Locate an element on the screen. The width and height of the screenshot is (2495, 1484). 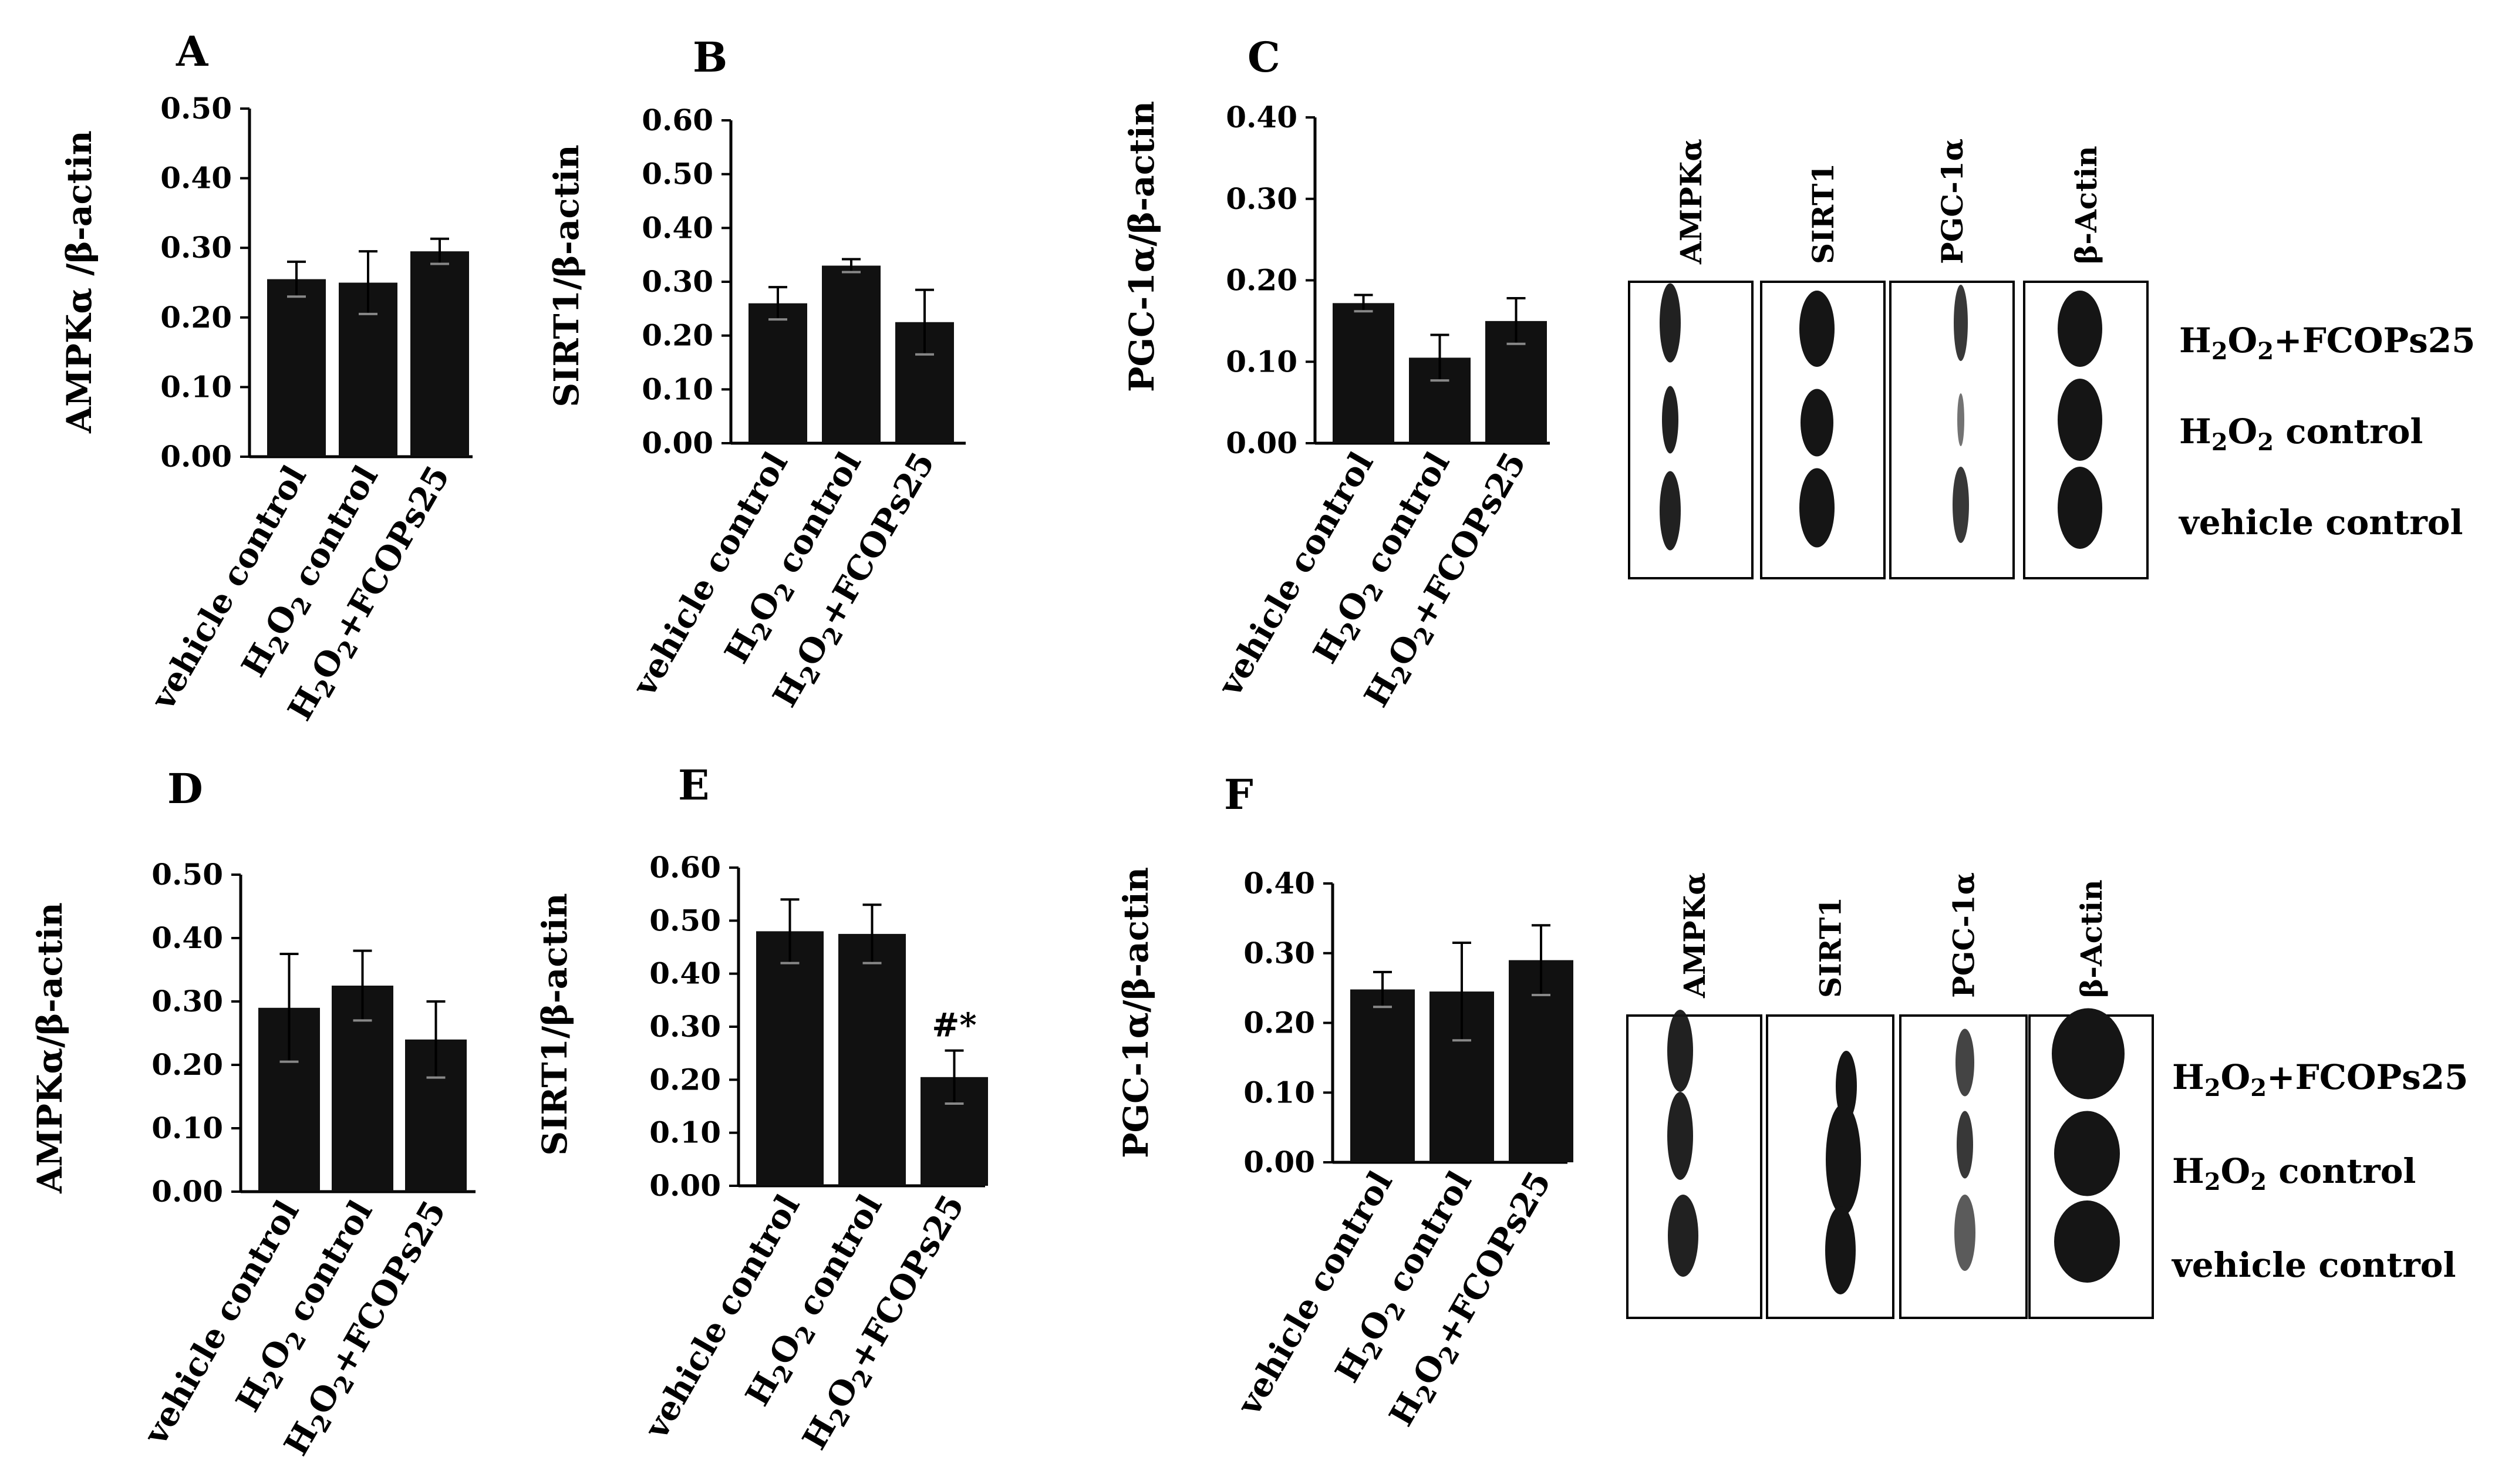
panel-letter: E is located at coordinates (693, 785).